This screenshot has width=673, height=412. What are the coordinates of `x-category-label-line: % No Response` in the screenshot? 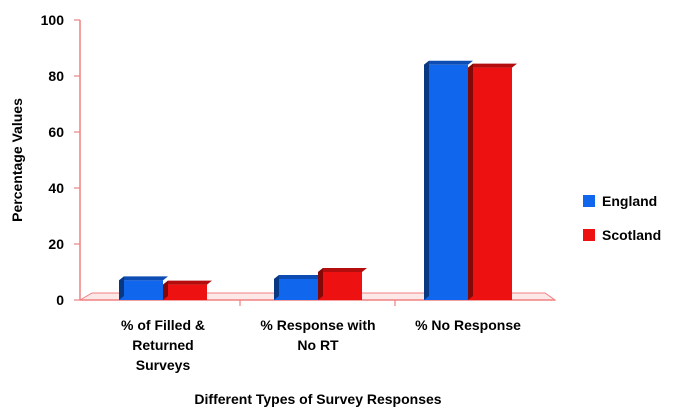 It's located at (468, 325).